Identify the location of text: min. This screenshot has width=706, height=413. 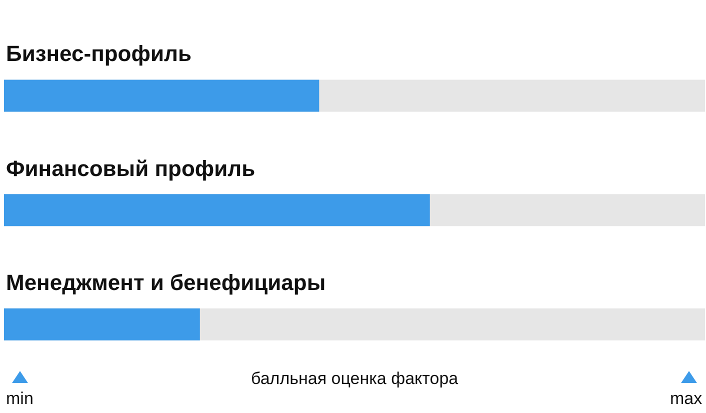
(20, 398).